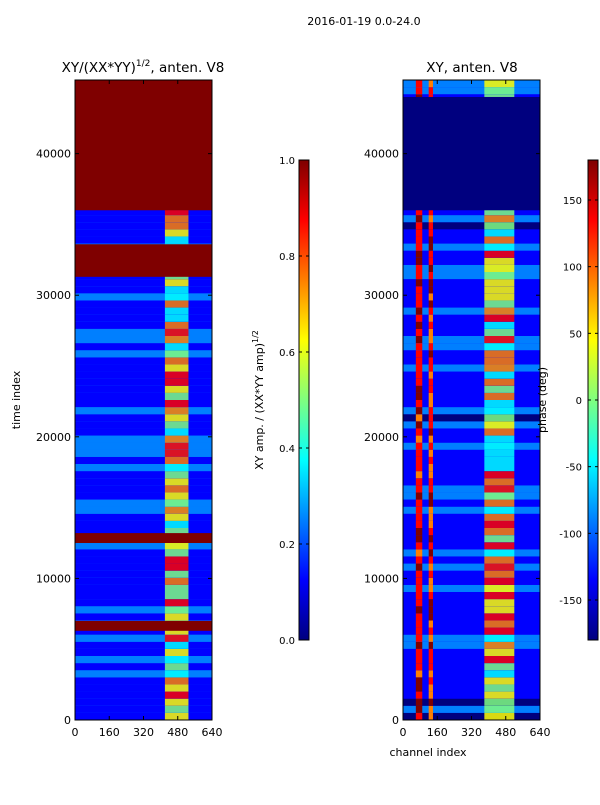 Image resolution: width=600 pixels, height=805 pixels. I want to click on y-tick-label: 30000, so click(381, 295).